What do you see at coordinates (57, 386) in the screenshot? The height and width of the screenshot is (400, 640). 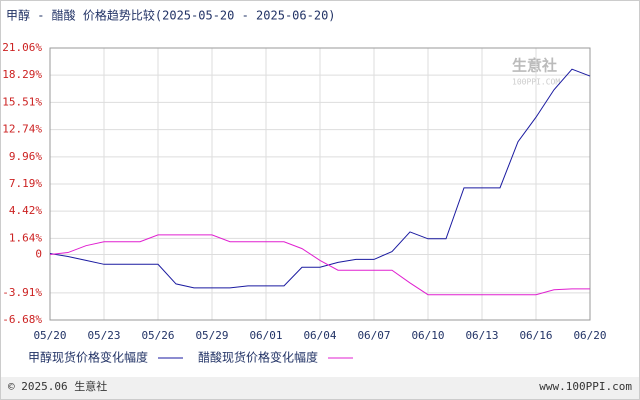 I see `footer-left: © 2025.06 生意社` at bounding box center [57, 386].